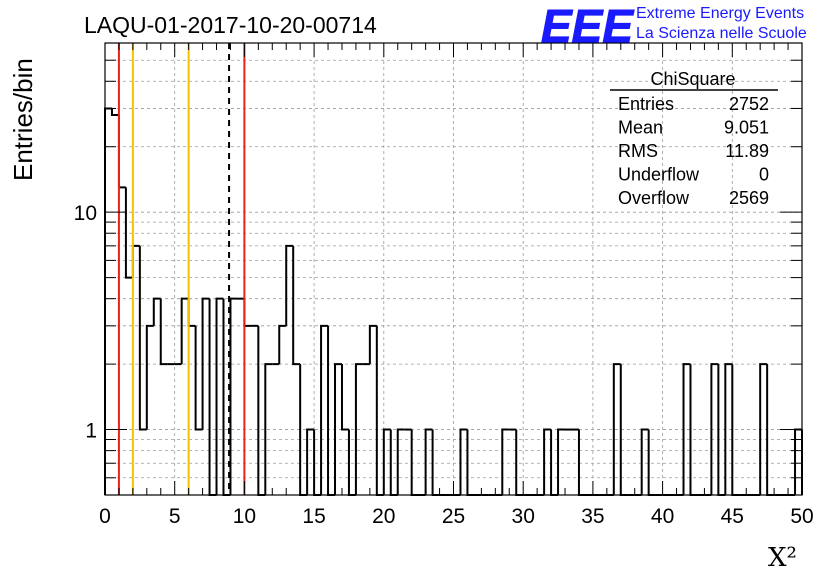  What do you see at coordinates (383, 516) in the screenshot?
I see `x-tick-label: 20` at bounding box center [383, 516].